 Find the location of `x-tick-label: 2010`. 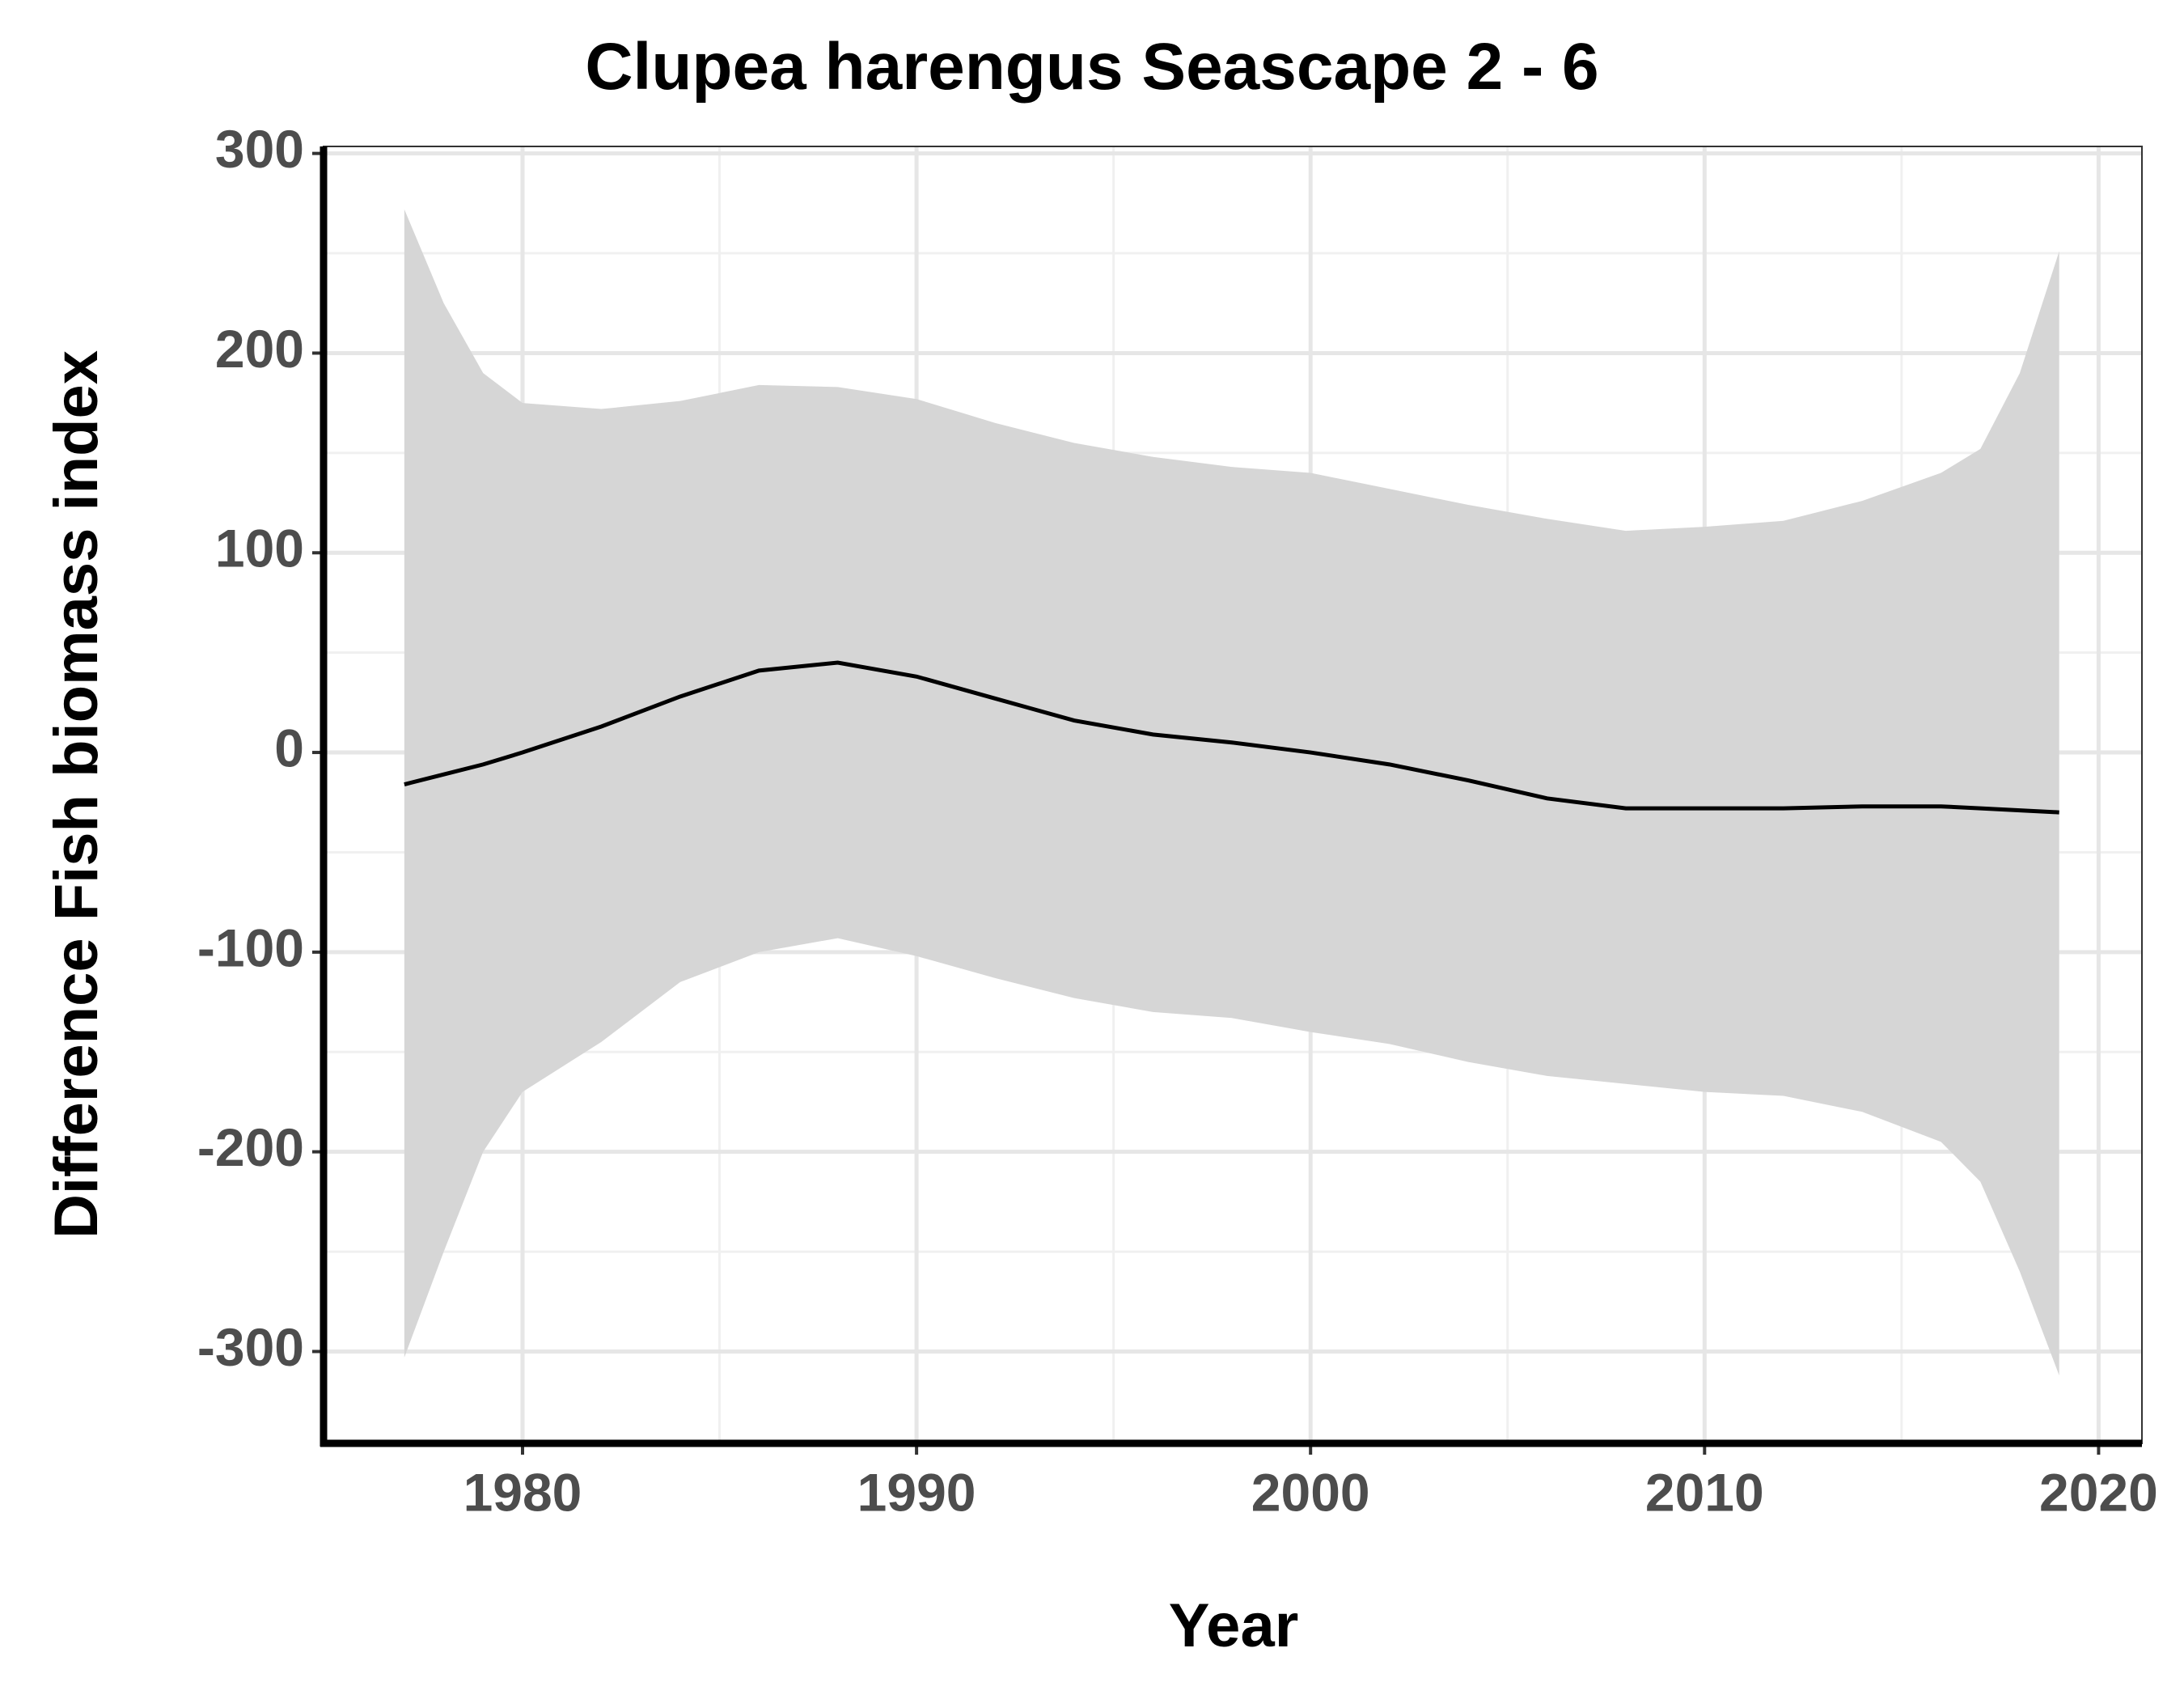

x-tick-label: 2010 is located at coordinates (1704, 1492).